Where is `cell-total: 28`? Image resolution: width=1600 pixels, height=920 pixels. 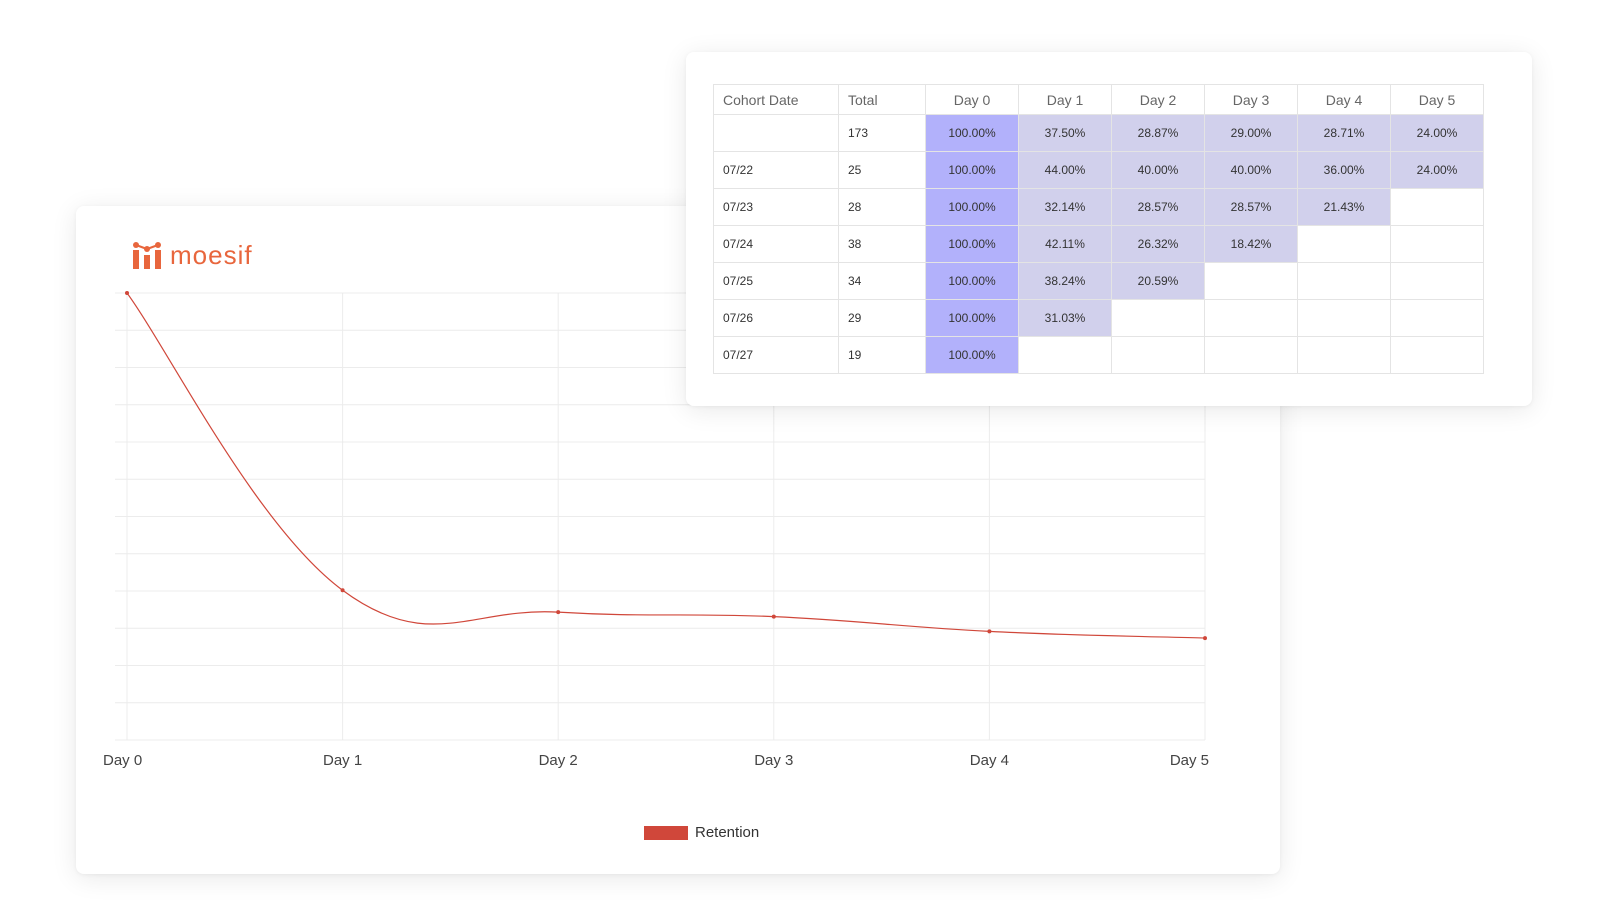 cell-total: 28 is located at coordinates (882, 207).